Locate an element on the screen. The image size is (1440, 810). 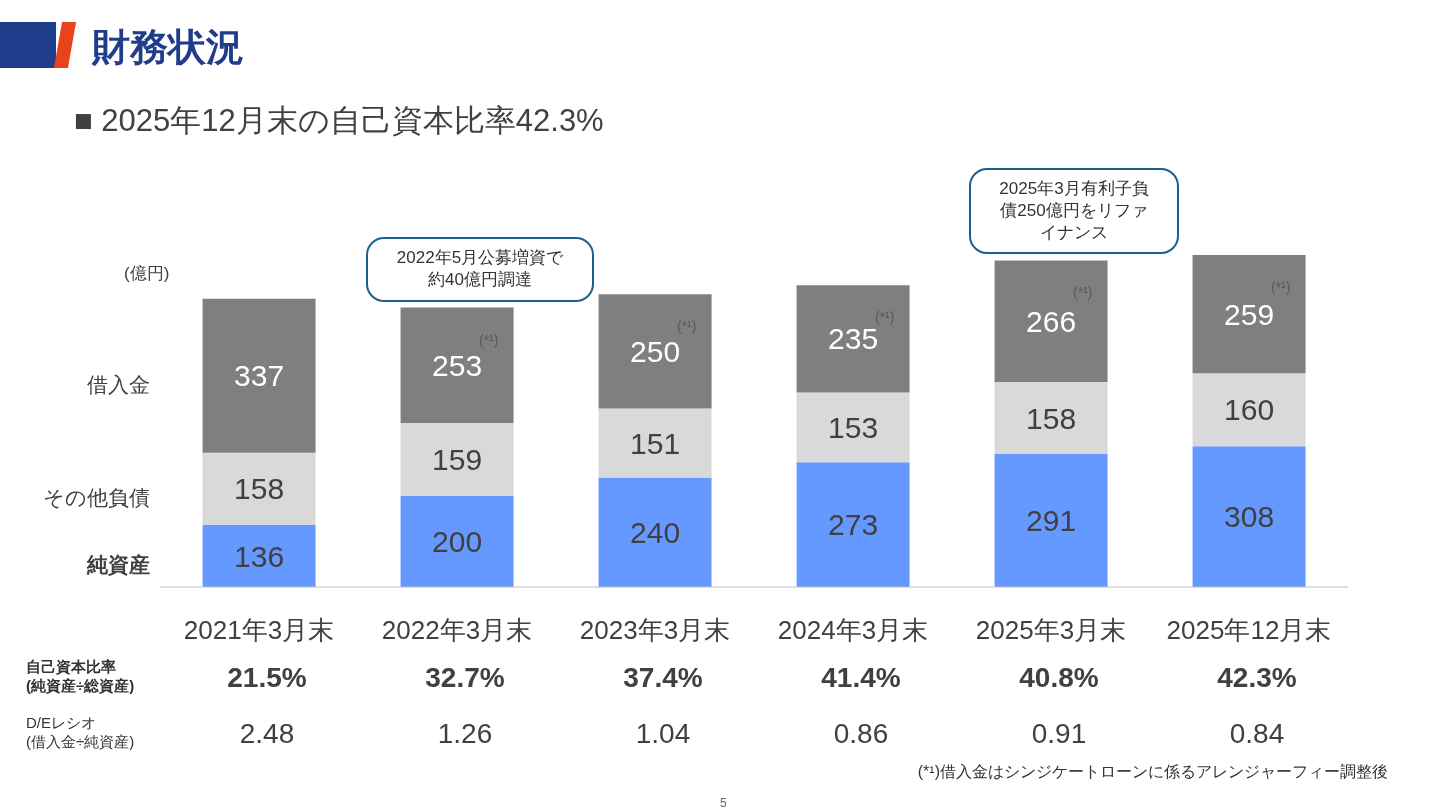
text: 純資産 is located at coordinates (118, 564).